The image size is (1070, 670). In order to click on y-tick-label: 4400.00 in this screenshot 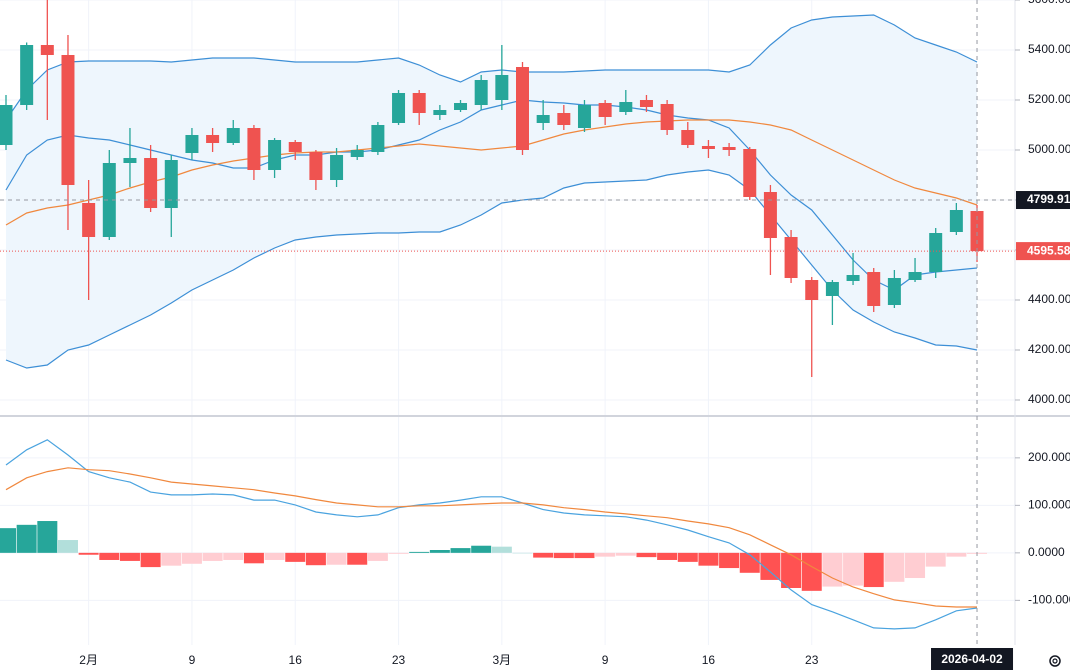, I will do `click(1049, 299)`.